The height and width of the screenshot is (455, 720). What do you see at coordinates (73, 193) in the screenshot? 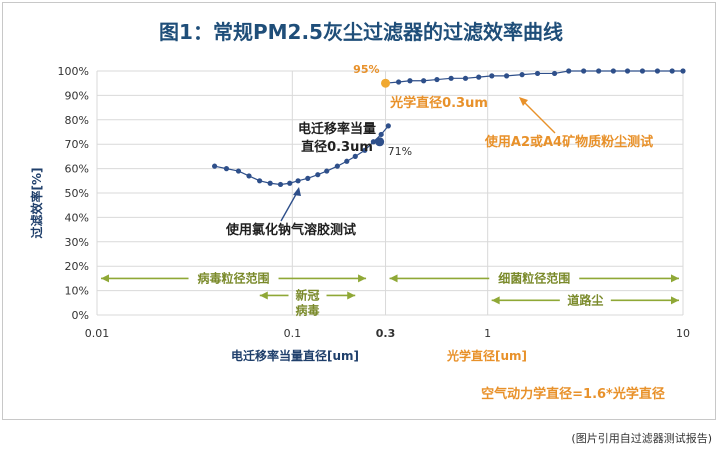
I see `y-axis-ticks: 0% 10% 20% 30% 40% 50% 60% 70% 80% 90% 100%` at bounding box center [73, 193].